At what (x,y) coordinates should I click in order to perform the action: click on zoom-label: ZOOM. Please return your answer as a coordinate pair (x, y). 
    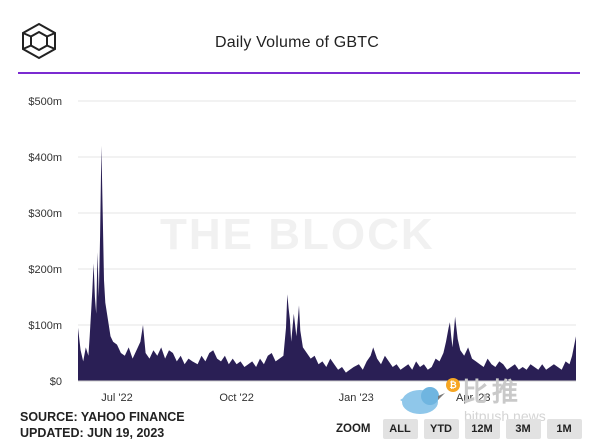
    Looking at the image, I should click on (353, 429).